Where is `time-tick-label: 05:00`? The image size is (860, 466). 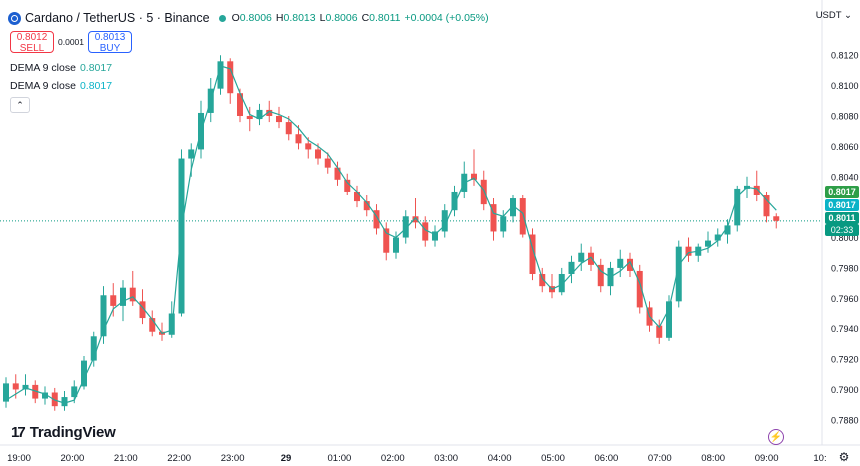 time-tick-label: 05:00 is located at coordinates (553, 458).